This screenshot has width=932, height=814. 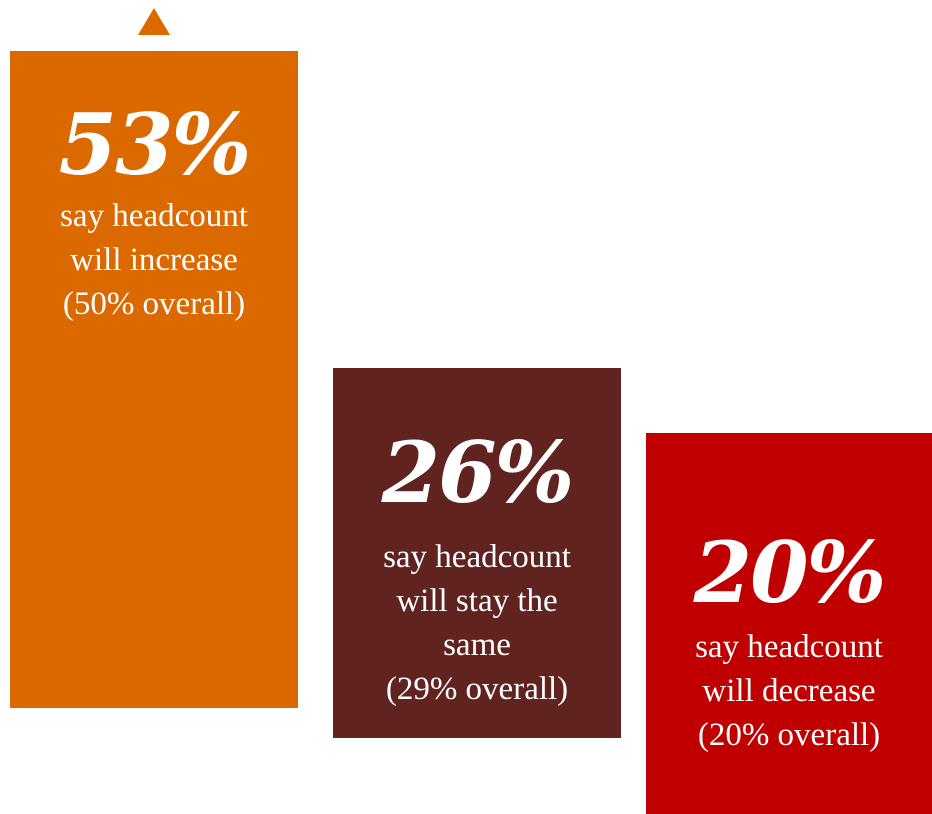 What do you see at coordinates (477, 689) in the screenshot?
I see `description-line: (29% overall)` at bounding box center [477, 689].